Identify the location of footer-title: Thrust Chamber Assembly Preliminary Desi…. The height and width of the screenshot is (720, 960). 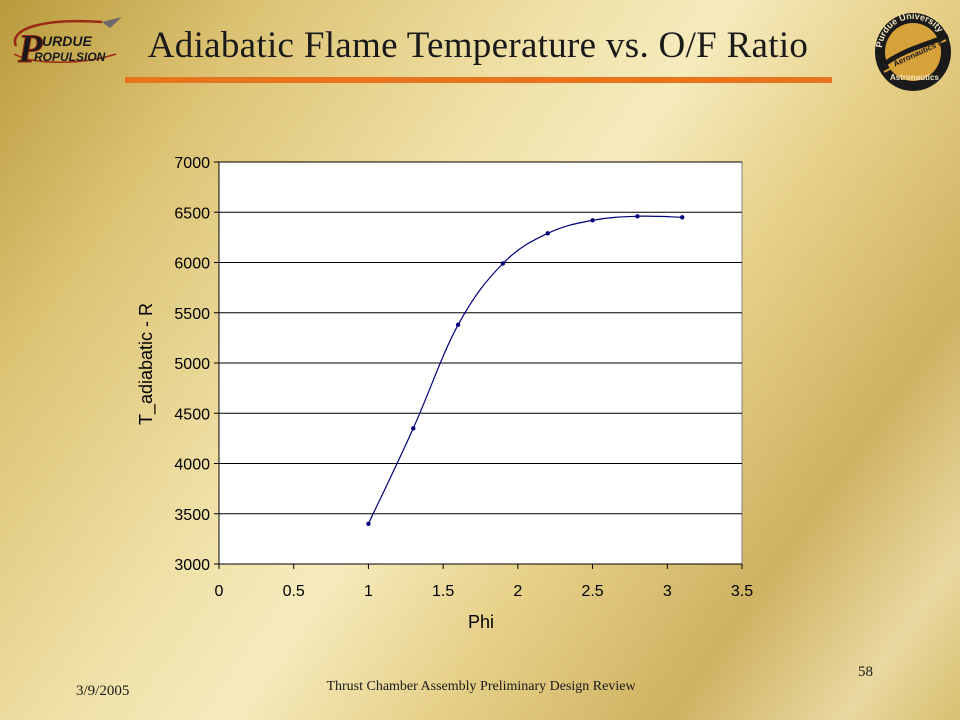
(481, 686).